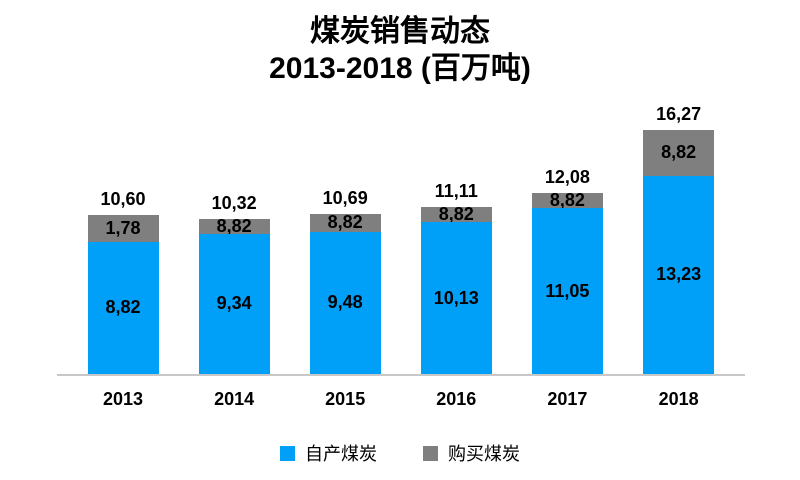  I want to click on bar-group-2018: 16,27 8,82 13,23, so click(679, 187).